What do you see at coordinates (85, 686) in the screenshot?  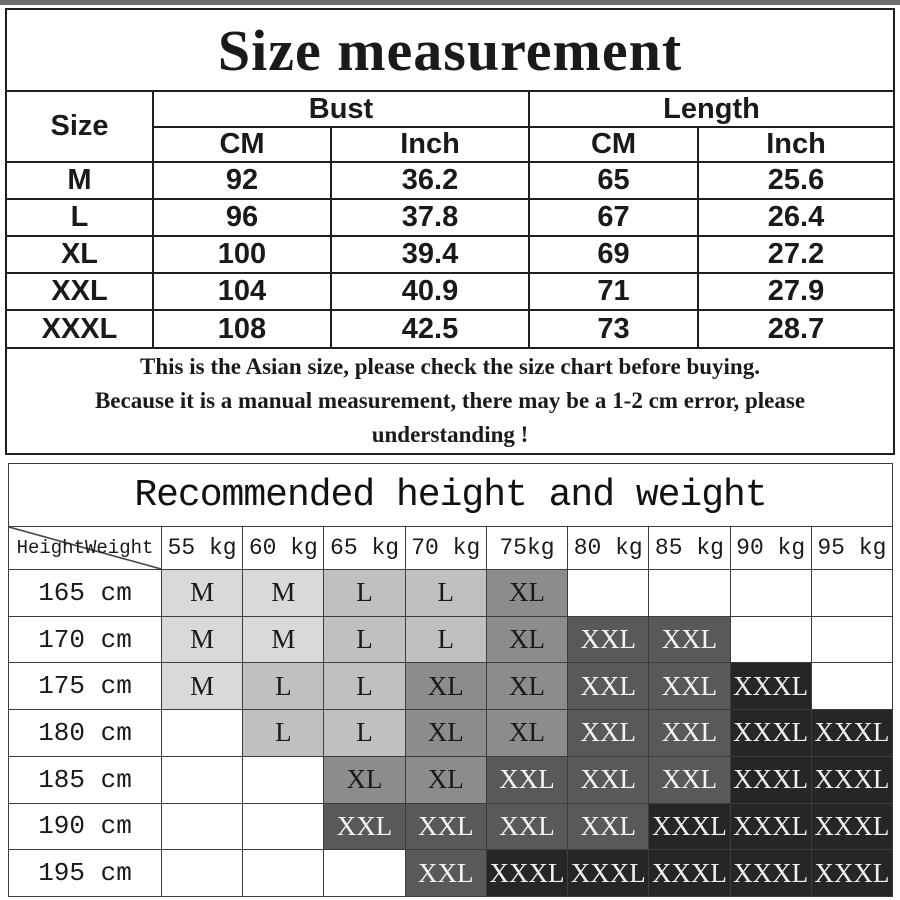 I see `height-row-header: 175 cm` at bounding box center [85, 686].